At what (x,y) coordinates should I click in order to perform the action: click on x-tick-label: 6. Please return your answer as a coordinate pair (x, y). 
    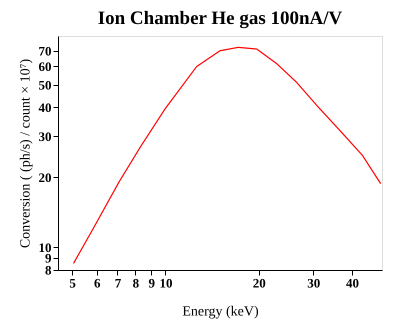
    Looking at the image, I should click on (97, 283).